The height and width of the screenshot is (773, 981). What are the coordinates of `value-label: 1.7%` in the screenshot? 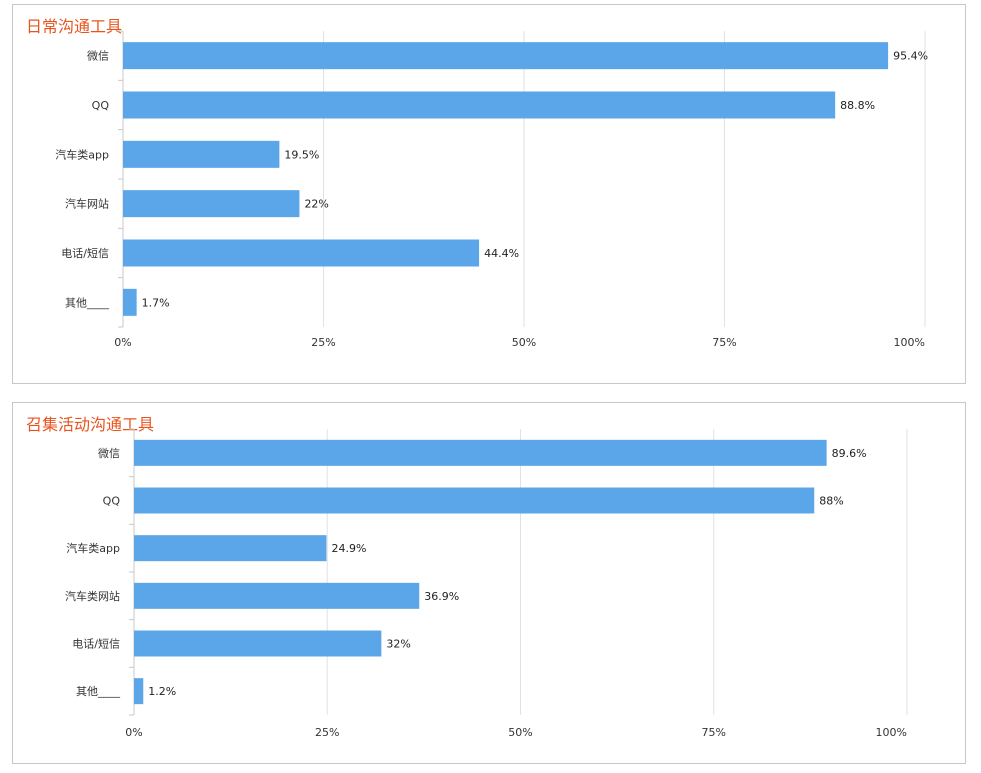 It's located at (156, 302).